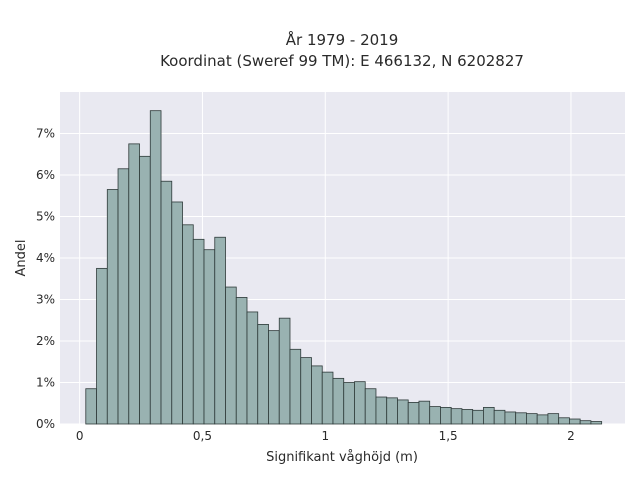 The image size is (640, 480). I want to click on x-tick-label: 0, so click(80, 436).